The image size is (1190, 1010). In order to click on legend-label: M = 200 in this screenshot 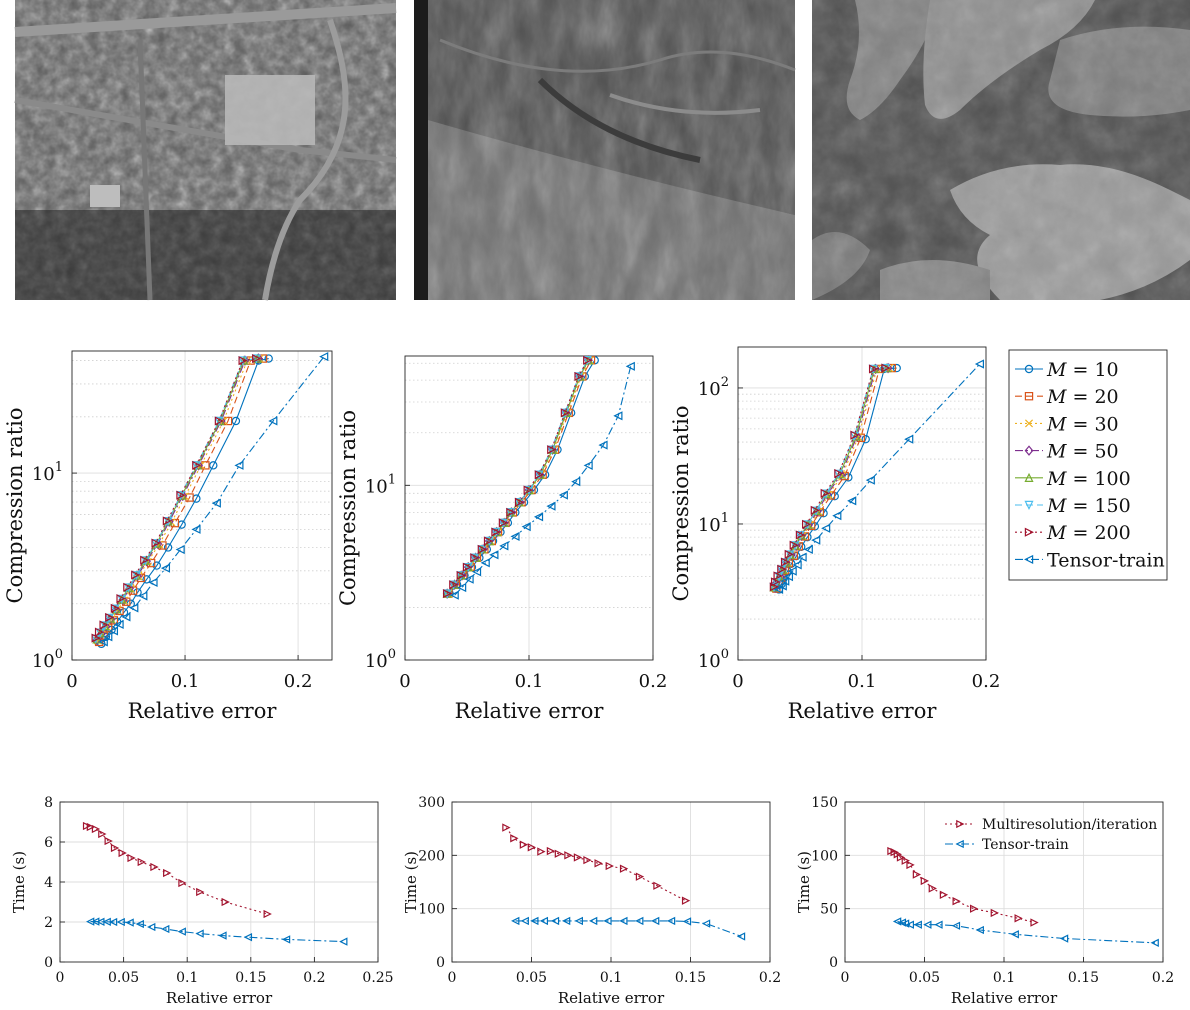, I will do `click(1088, 533)`.